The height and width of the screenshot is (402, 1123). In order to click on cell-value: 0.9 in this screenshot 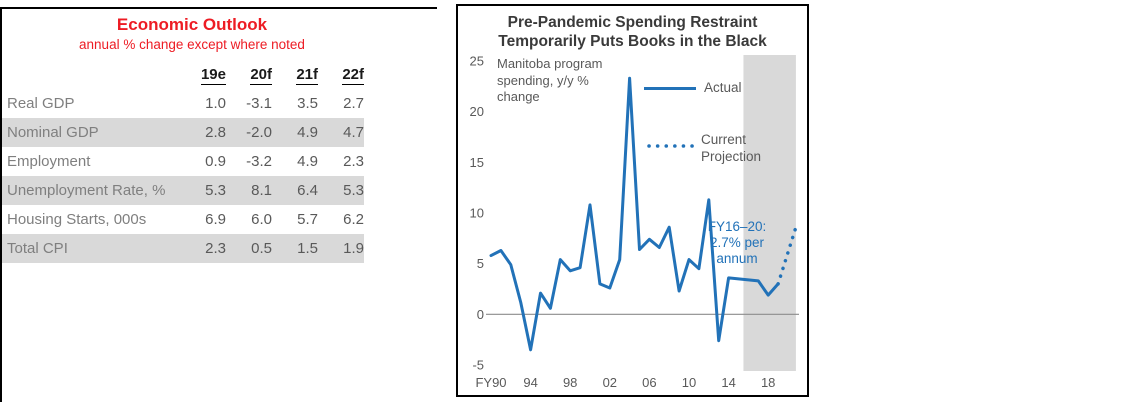, I will do `click(215, 161)`.